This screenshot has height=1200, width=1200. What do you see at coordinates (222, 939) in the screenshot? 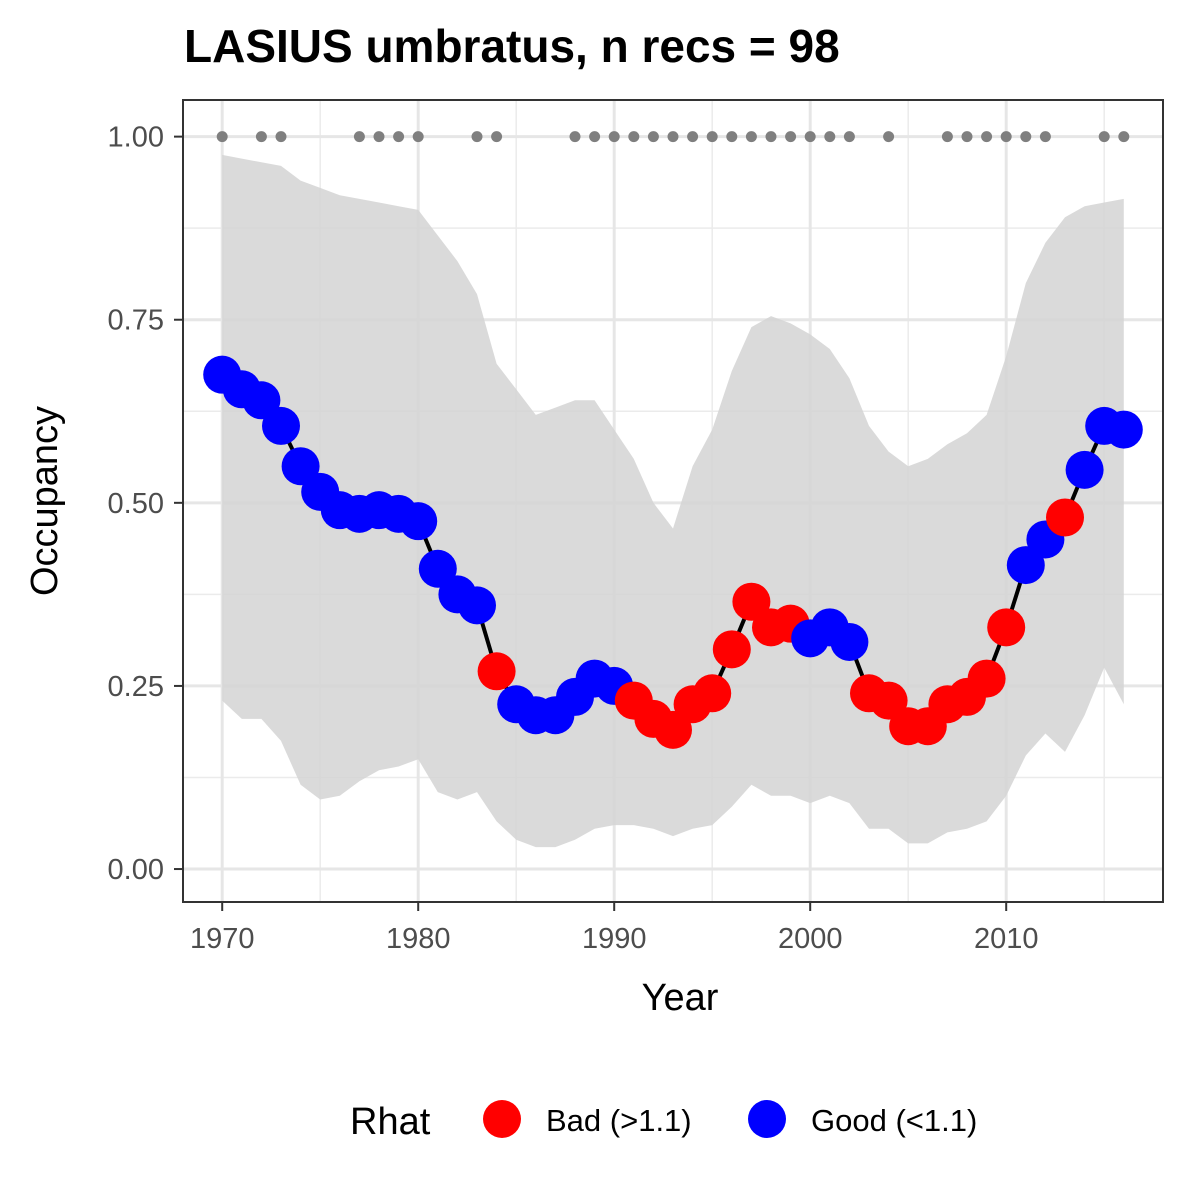
I see `x-tick-label: 1970` at bounding box center [222, 939].